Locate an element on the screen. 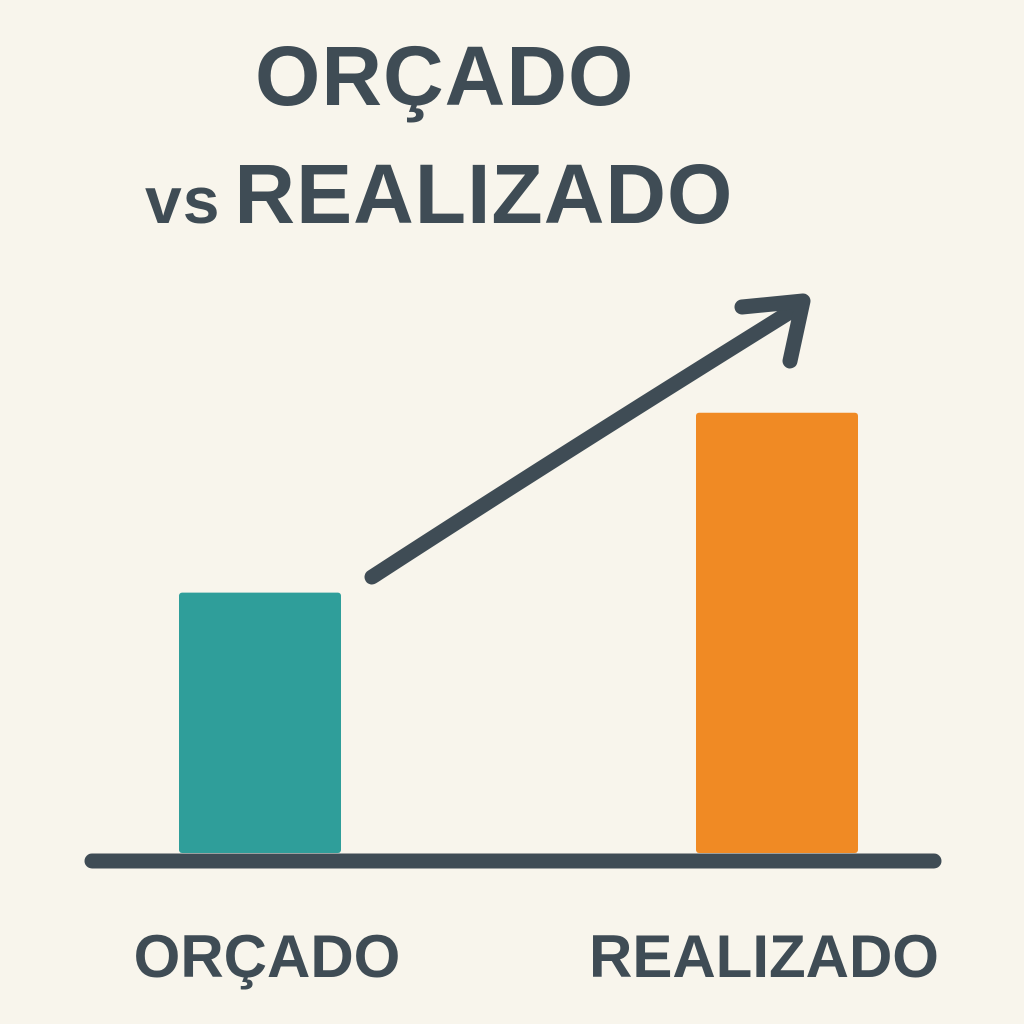 Image resolution: width=1024 pixels, height=1024 pixels. chart-title-line-2: vs REALIZADO is located at coordinates (439, 194).